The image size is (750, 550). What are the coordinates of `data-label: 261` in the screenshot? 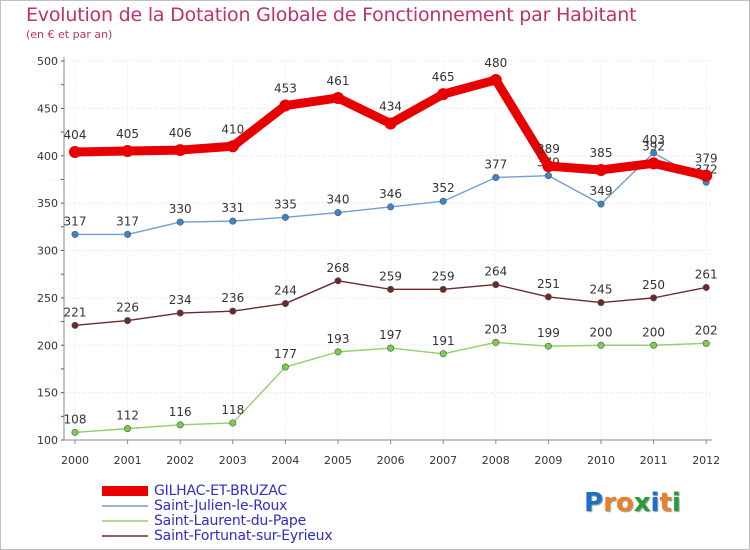 It's located at (706, 274).